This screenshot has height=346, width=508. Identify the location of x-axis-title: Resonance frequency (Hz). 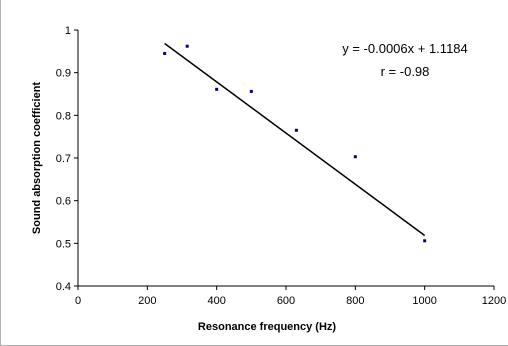
(267, 327).